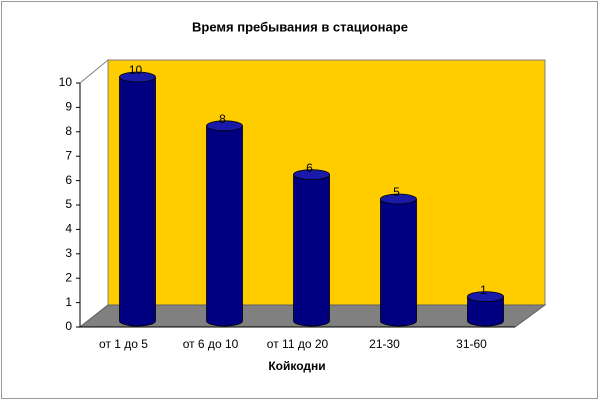 This screenshot has width=600, height=401. I want to click on data-label: 5, so click(396, 192).